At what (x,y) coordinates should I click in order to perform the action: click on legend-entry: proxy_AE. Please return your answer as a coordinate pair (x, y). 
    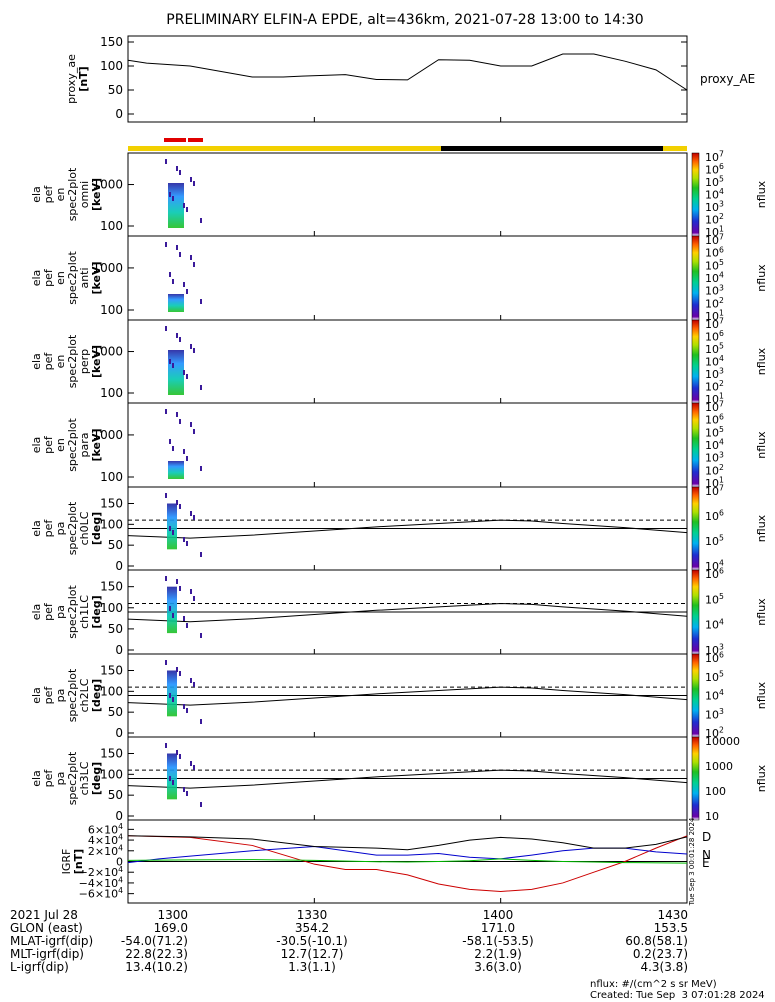
    Looking at the image, I should click on (727, 79).